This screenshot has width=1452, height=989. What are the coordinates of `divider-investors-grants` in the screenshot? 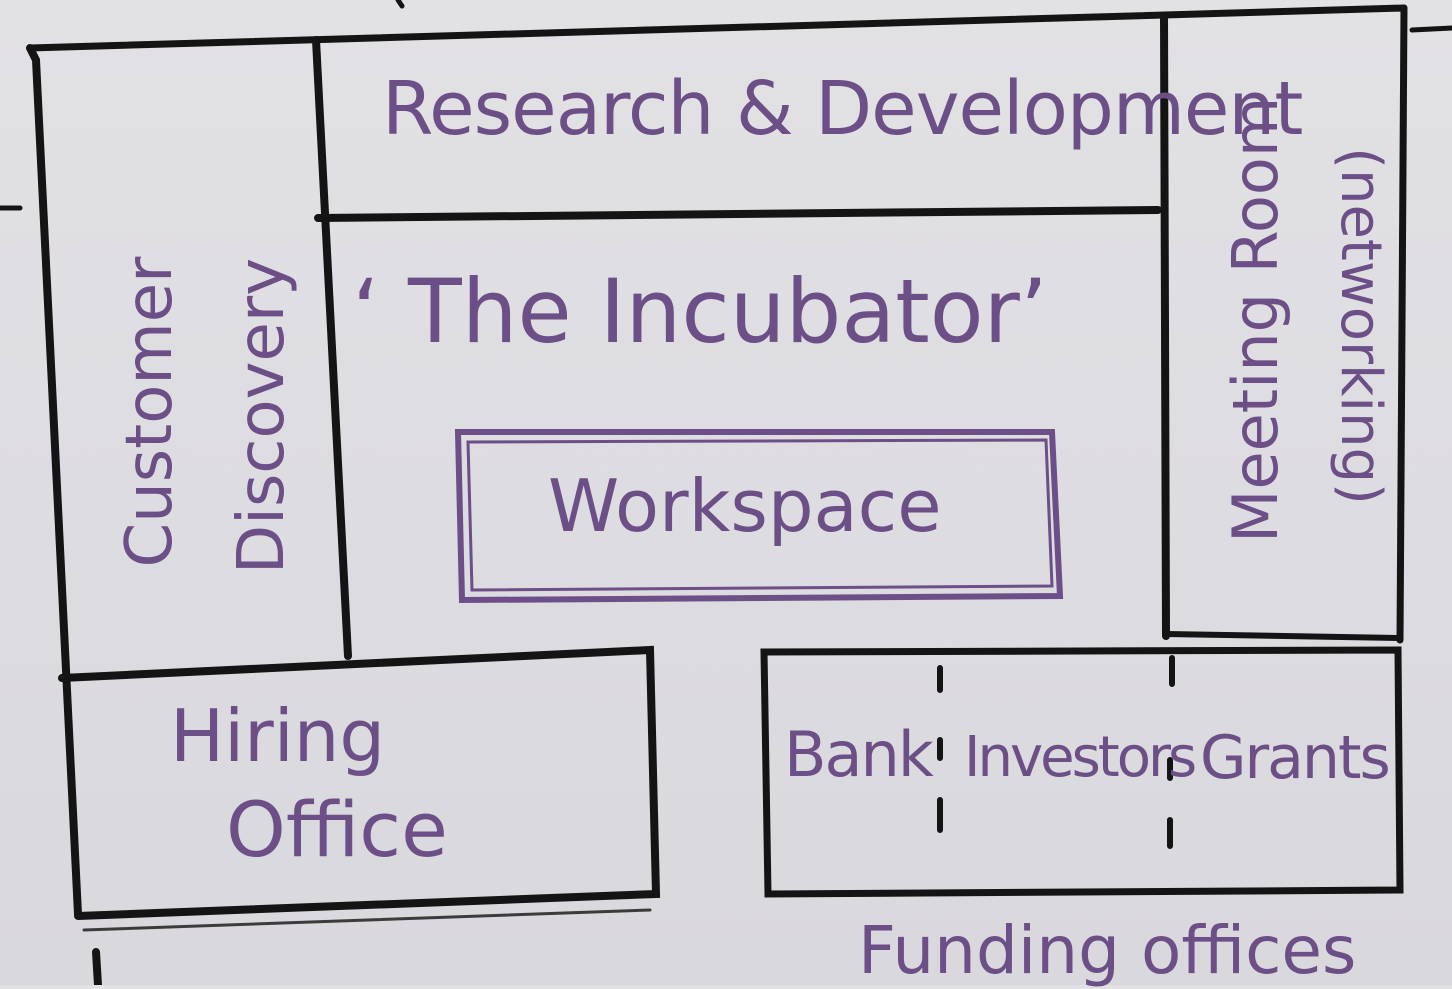 It's located at (1171, 752).